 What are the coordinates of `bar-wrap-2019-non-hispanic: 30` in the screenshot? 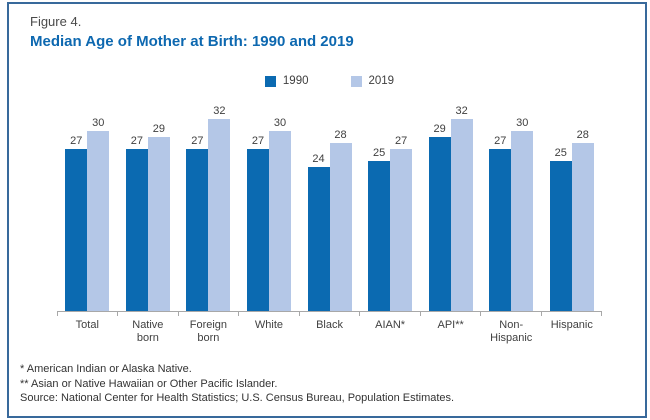 It's located at (522, 214).